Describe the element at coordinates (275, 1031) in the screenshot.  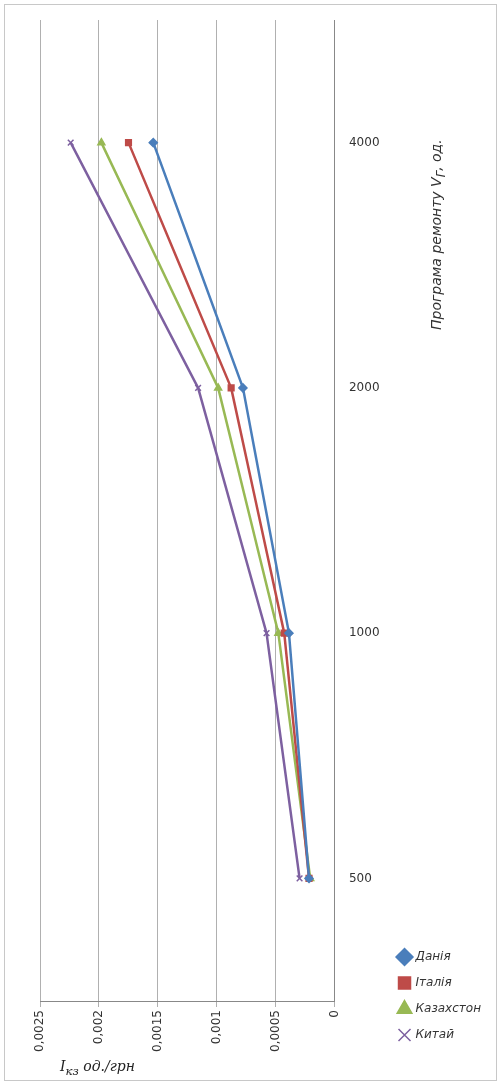
I see `x-tick-label: 0,0005` at that location.